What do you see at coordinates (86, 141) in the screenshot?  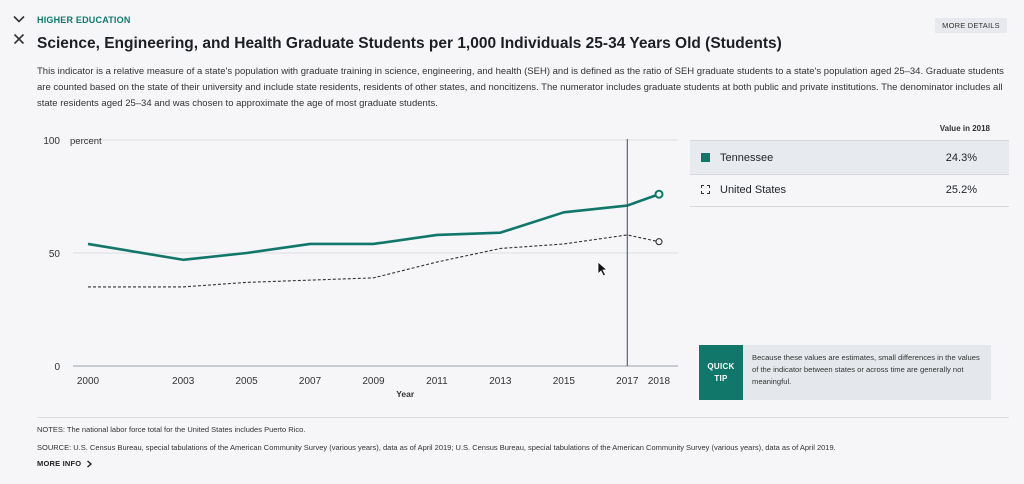 I see `y-unit-label: percent` at bounding box center [86, 141].